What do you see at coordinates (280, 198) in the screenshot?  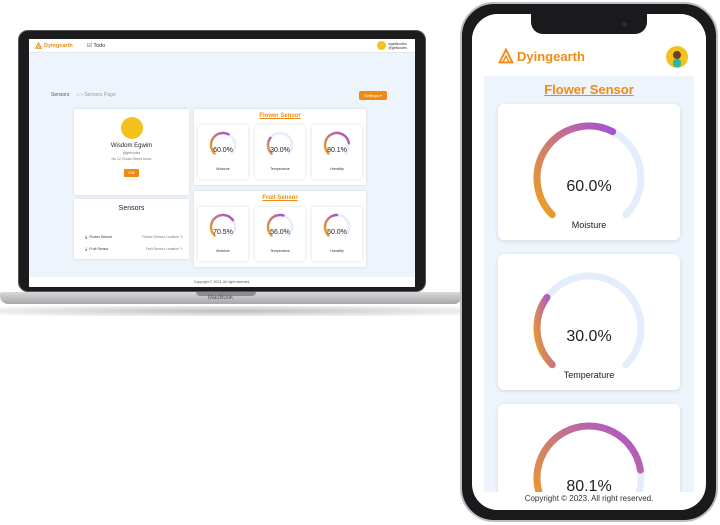 I see `fruit-title: Fruit Sensor` at bounding box center [280, 198].